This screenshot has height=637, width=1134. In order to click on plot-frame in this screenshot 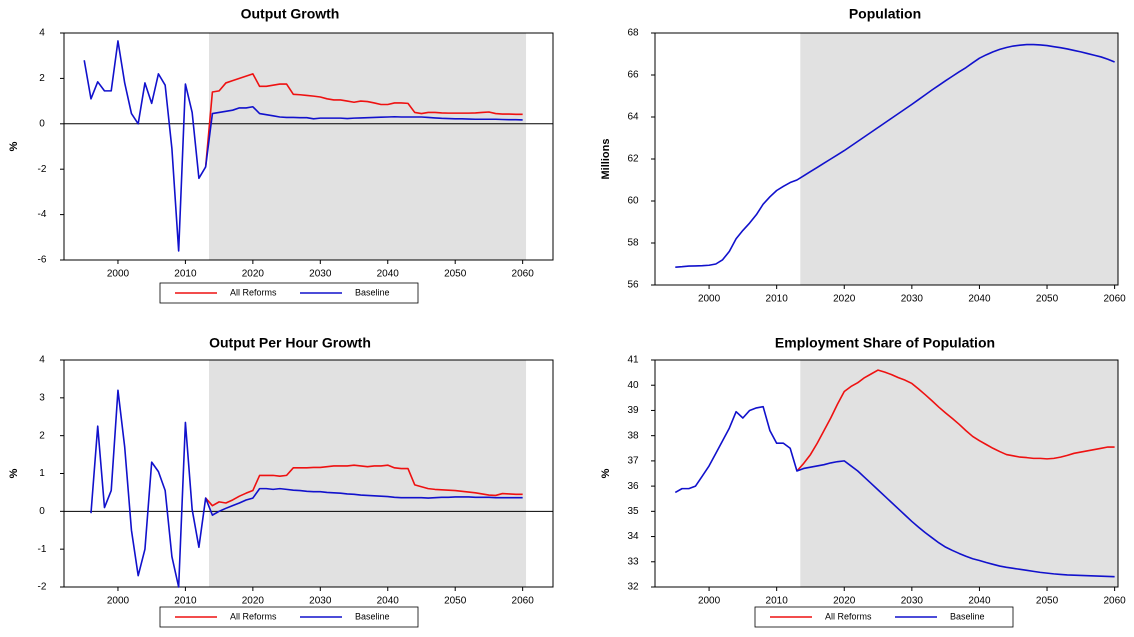, I will do `click(886, 473)`.